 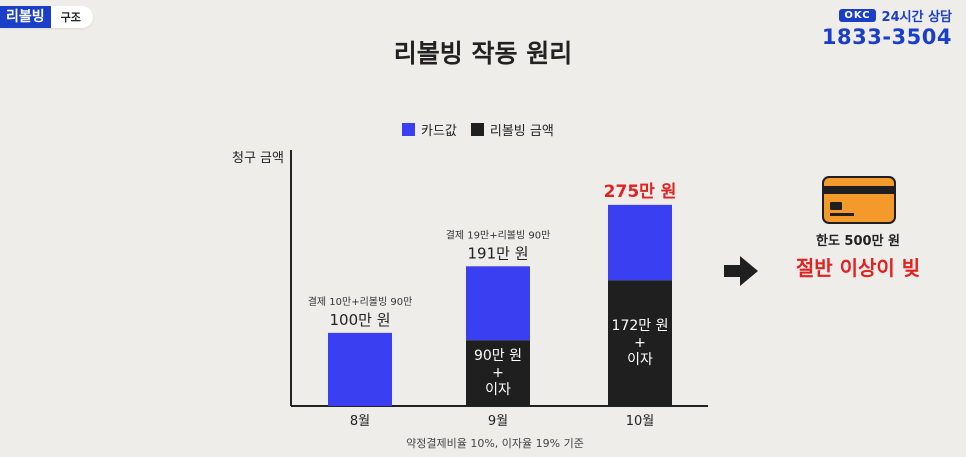 I want to click on half-debt-text: 절반 이상이 빚, so click(x=858, y=268).